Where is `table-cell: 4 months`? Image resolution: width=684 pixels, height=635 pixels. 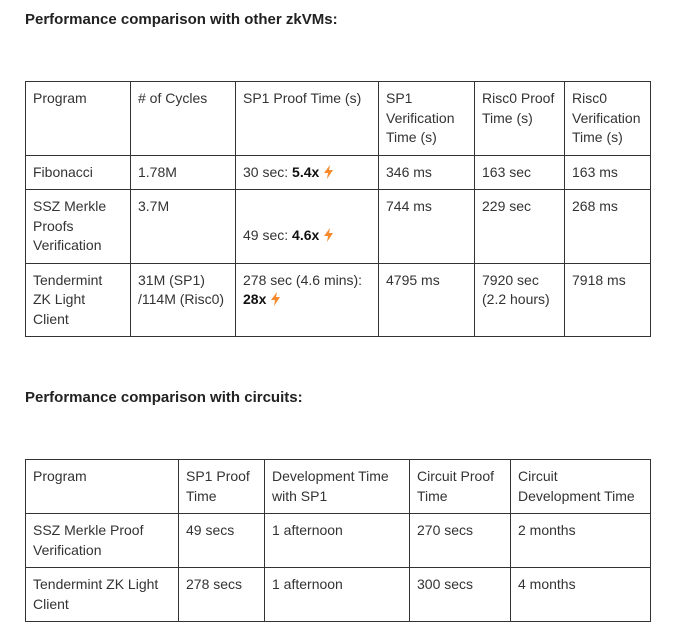 table-cell: 4 months is located at coordinates (580, 594).